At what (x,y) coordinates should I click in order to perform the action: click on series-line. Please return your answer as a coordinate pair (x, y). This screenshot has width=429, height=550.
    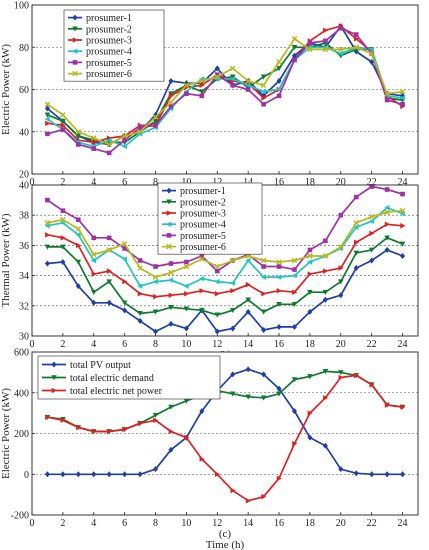
    Looking at the image, I should click on (225, 276).